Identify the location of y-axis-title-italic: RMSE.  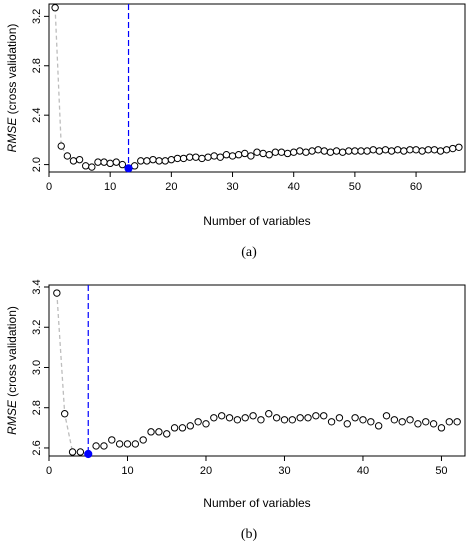
(12, 135).